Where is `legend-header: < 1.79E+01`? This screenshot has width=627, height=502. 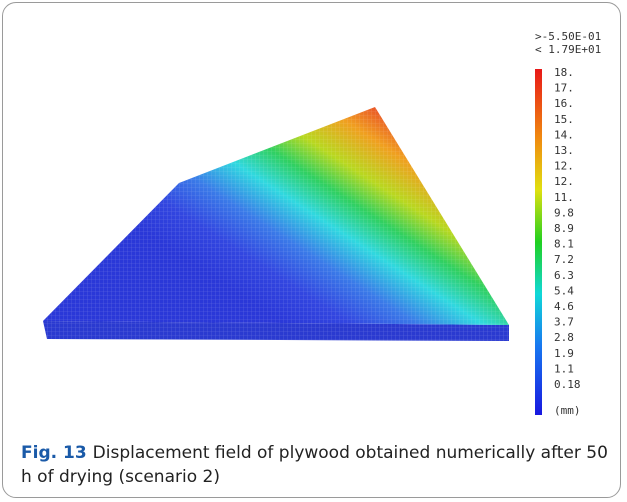 legend-header: < 1.79E+01 is located at coordinates (568, 49).